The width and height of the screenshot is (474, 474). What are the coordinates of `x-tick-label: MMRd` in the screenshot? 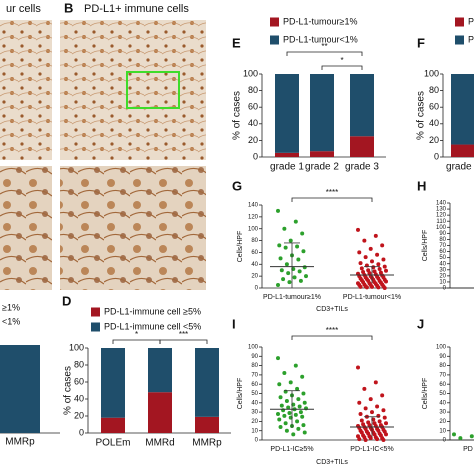 It's located at (159, 443).